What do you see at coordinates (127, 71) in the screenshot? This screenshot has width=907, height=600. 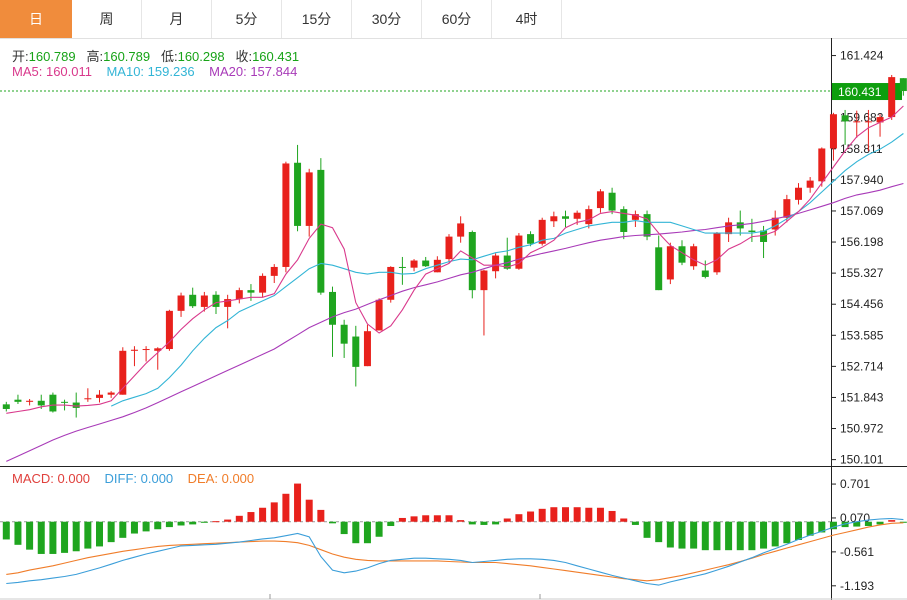 I see `ma10-label: MA10:` at bounding box center [127, 71].